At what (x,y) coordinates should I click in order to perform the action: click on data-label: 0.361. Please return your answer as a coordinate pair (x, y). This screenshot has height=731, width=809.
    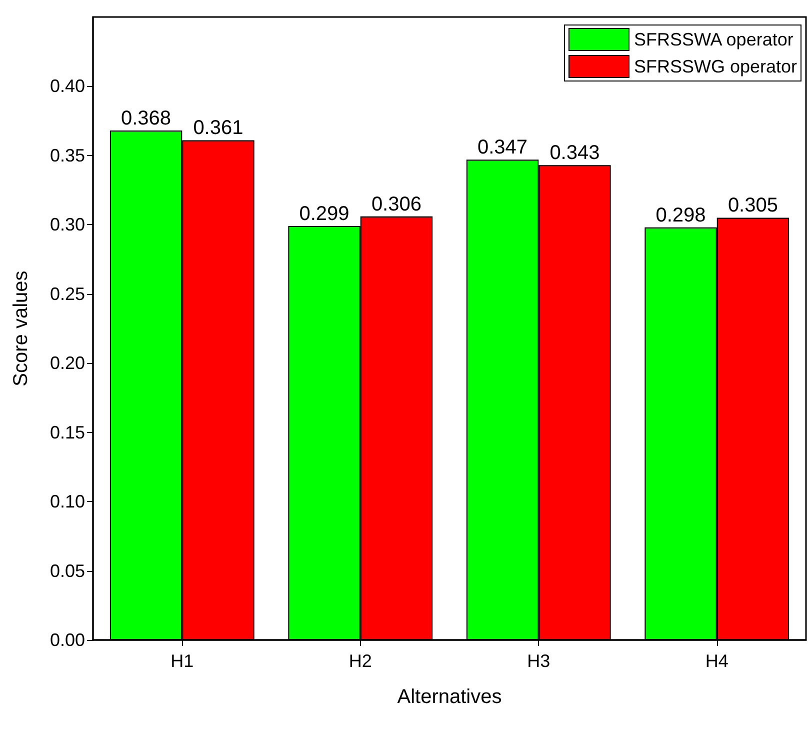
    Looking at the image, I should click on (218, 128).